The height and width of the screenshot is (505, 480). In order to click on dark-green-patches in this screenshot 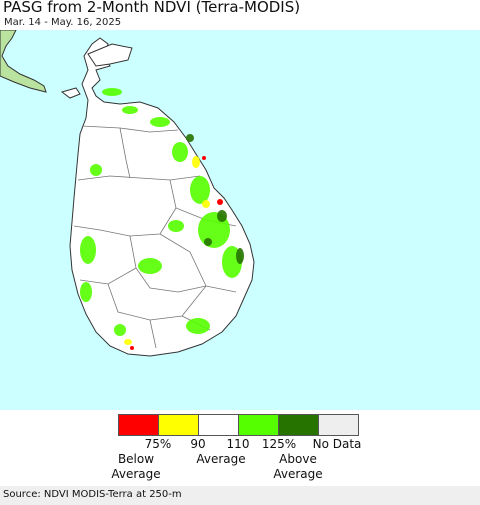, I will do `click(215, 199)`.